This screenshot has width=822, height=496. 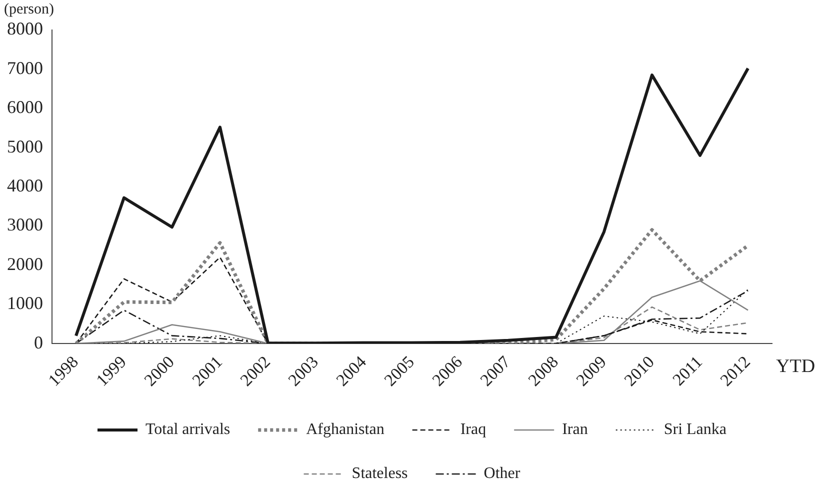 What do you see at coordinates (345, 429) in the screenshot?
I see `legend-label: Afghanistan` at bounding box center [345, 429].